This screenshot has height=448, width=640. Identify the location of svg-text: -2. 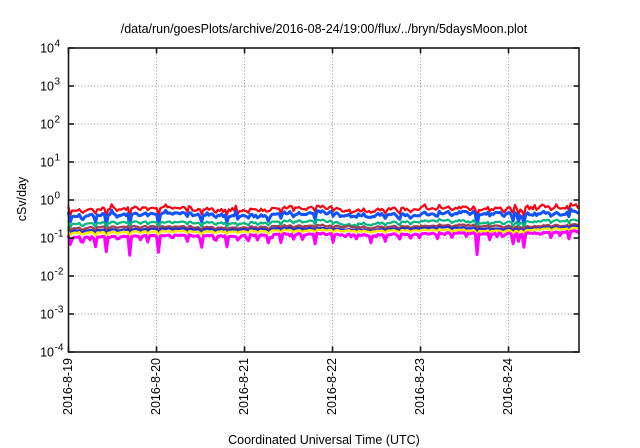
(59, 272).